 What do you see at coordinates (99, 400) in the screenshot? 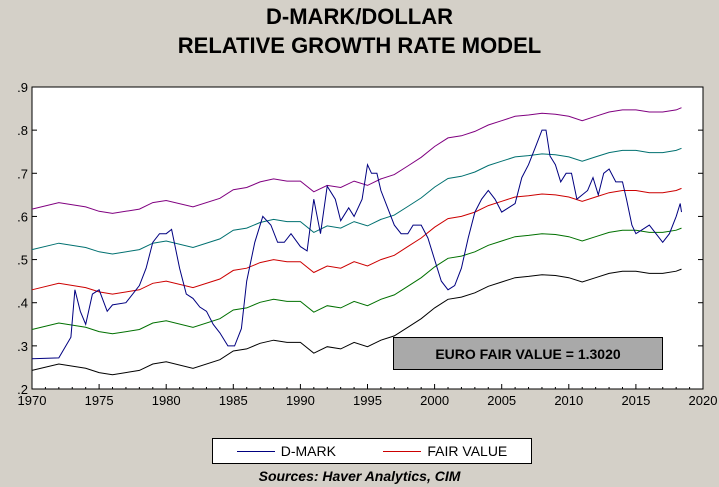
I see `x-tick-label: 1975` at bounding box center [99, 400].